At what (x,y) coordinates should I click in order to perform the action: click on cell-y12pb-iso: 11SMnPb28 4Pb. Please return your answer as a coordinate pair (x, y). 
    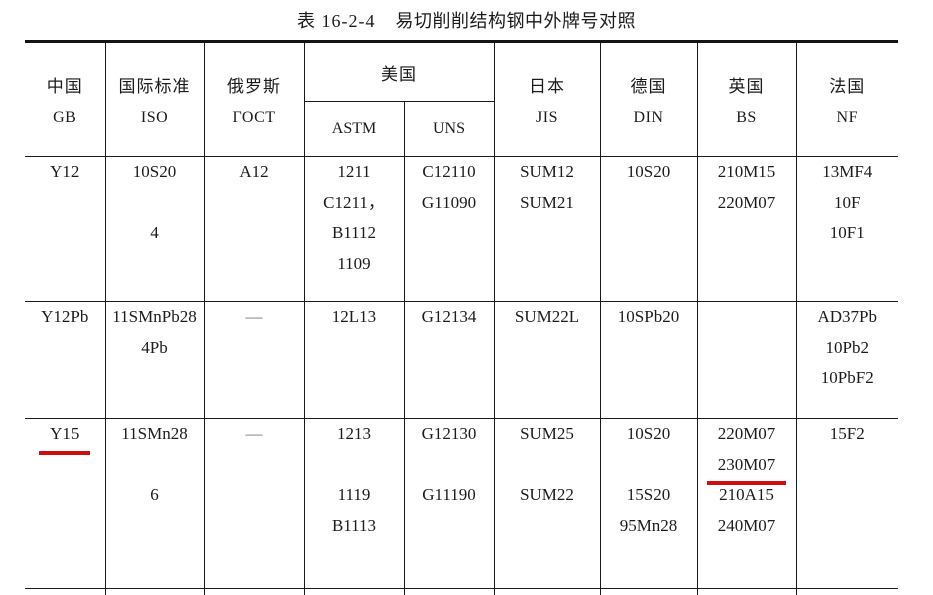
    Looking at the image, I should click on (154, 360).